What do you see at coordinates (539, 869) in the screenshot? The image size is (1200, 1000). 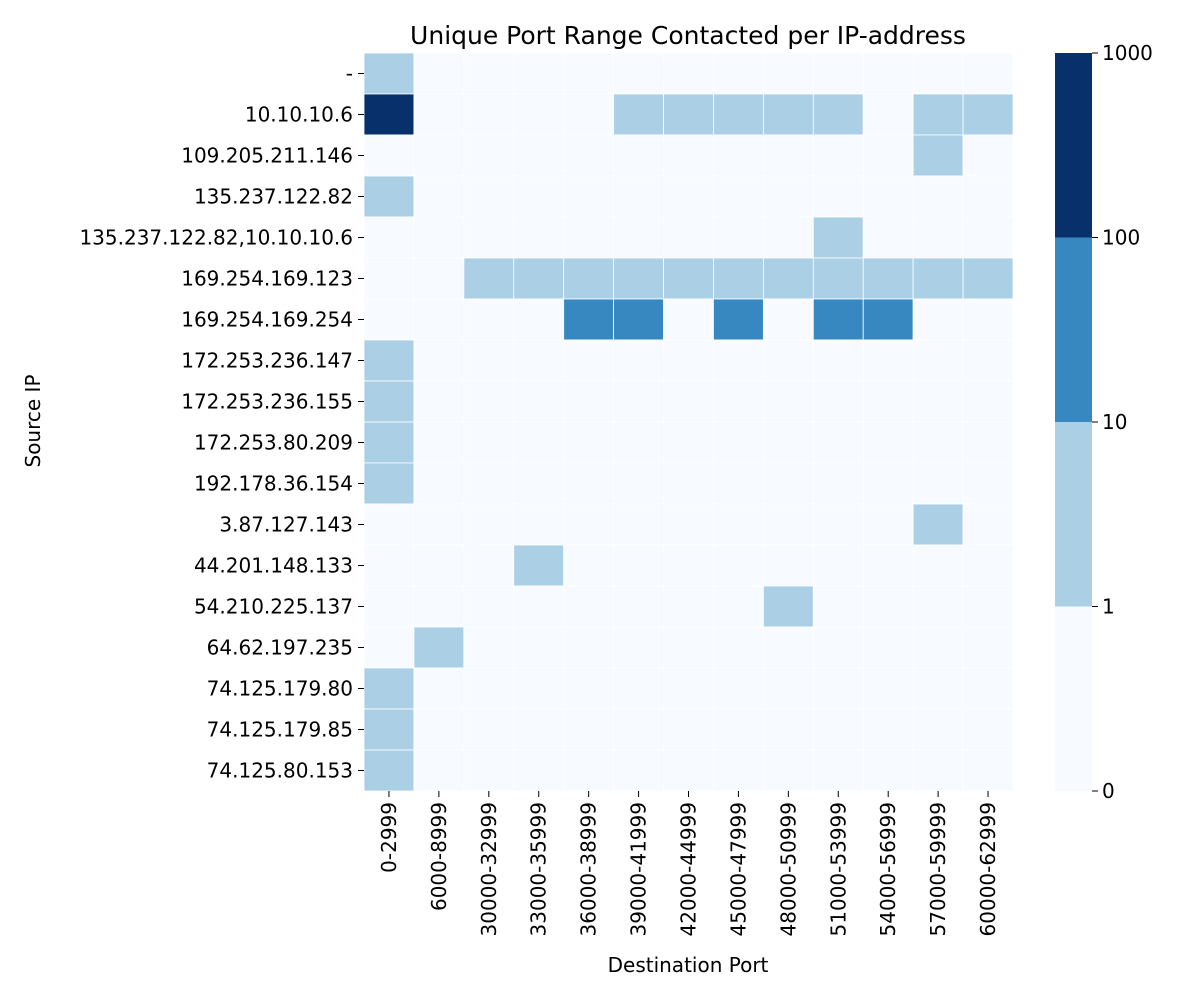 I see `x-tick-label: 33000-35999` at bounding box center [539, 869].